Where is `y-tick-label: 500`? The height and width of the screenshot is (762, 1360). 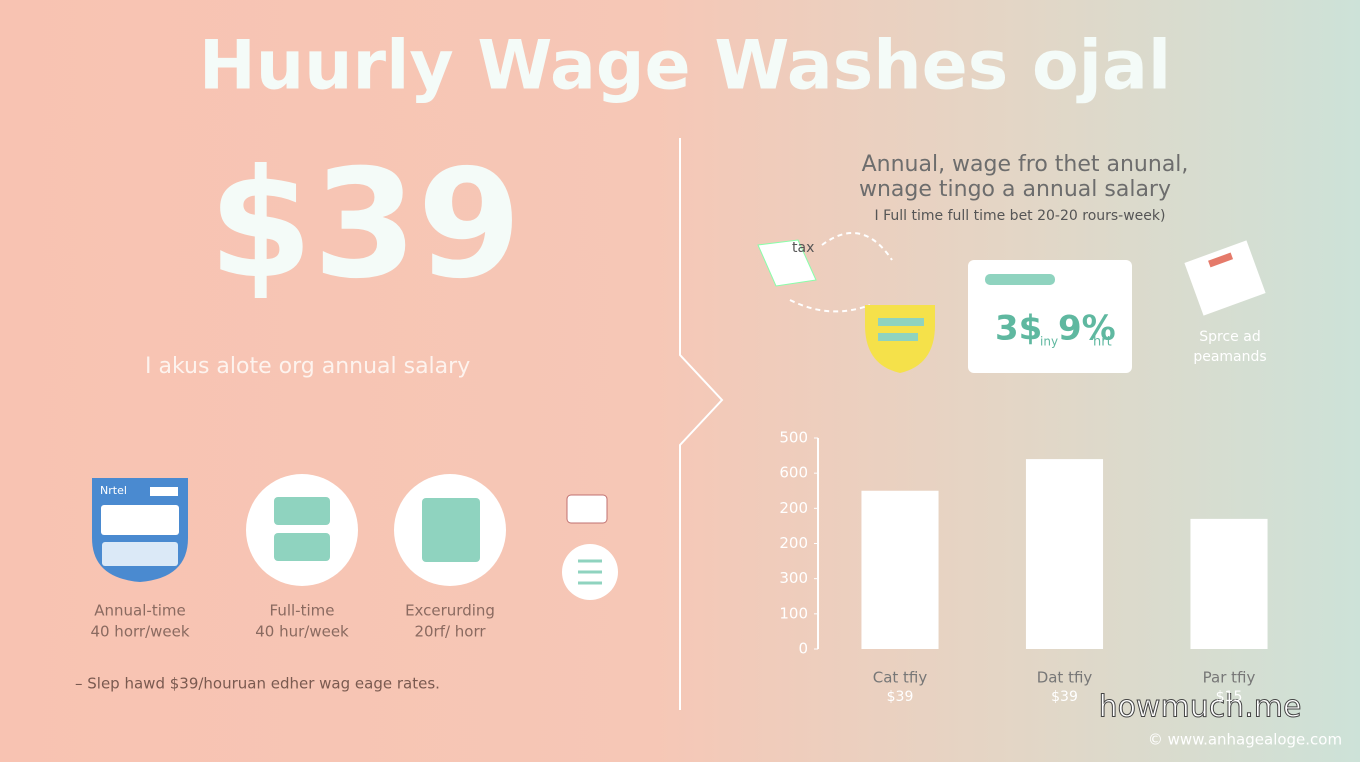
y-tick-label: 500 is located at coordinates (793, 438).